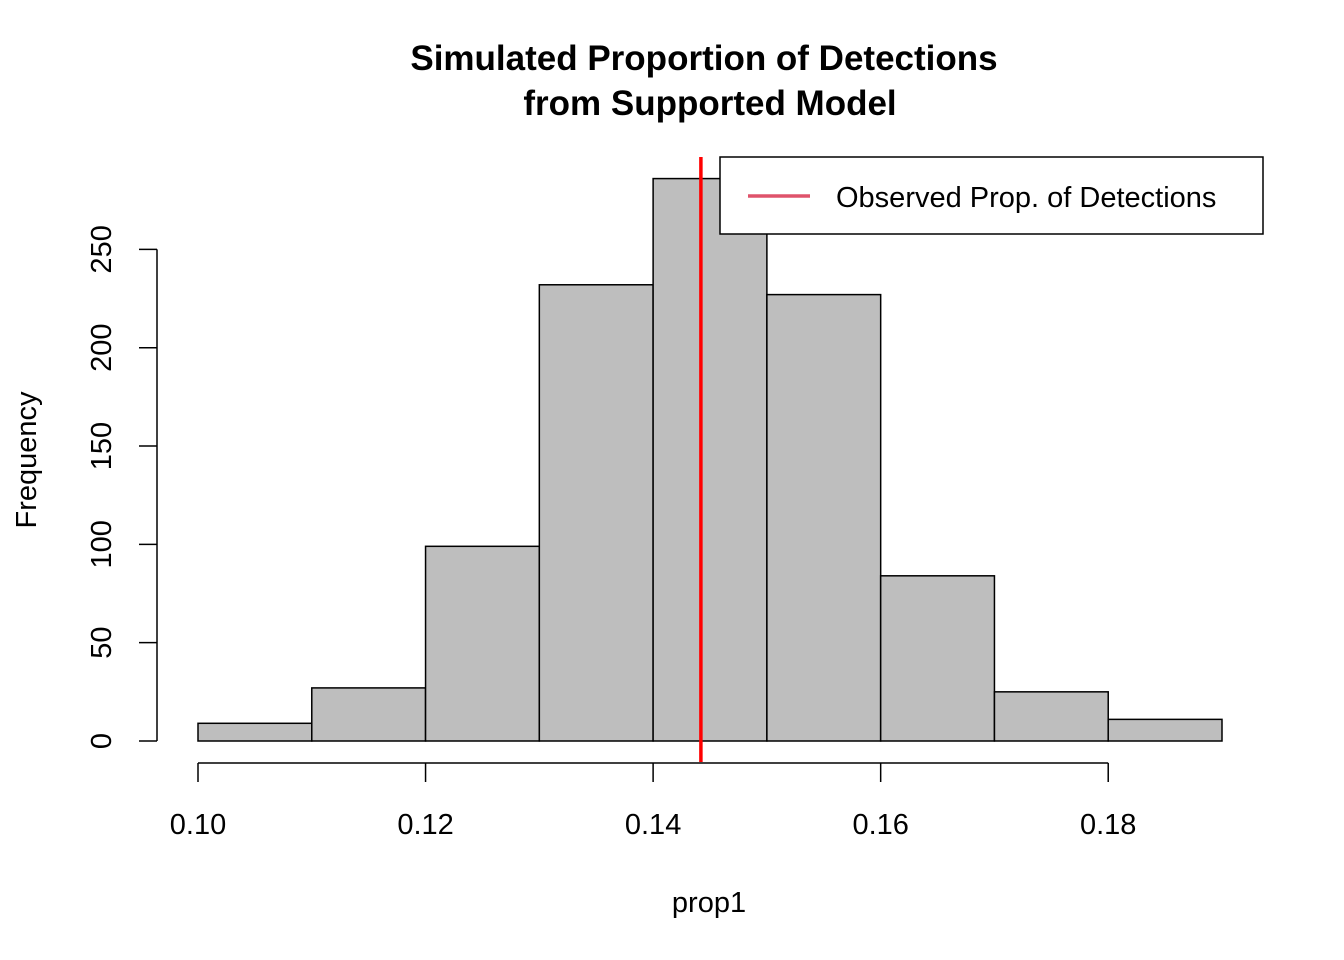  What do you see at coordinates (880, 825) in the screenshot?
I see `x-tick-label: 0.16` at bounding box center [880, 825].